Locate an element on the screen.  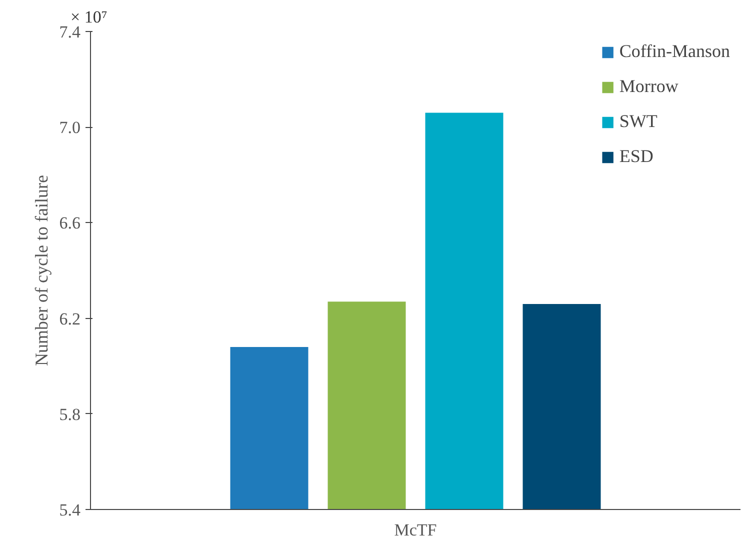
y-axis-title: Number of cycle to failure is located at coordinates (41, 270).